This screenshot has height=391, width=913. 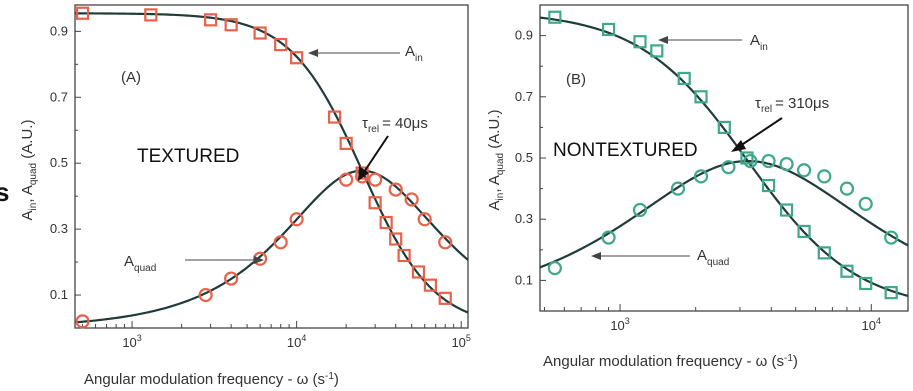 I want to click on panel-a-tau-annotation: τrel = 40μs, so click(x=395, y=125).